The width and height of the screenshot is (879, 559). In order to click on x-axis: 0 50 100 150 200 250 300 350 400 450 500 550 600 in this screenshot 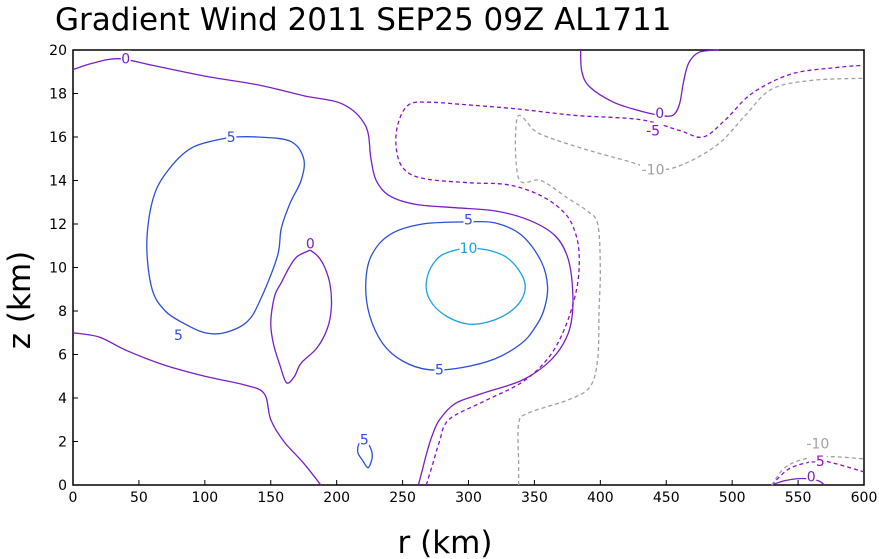, I will do `click(473, 493)`.